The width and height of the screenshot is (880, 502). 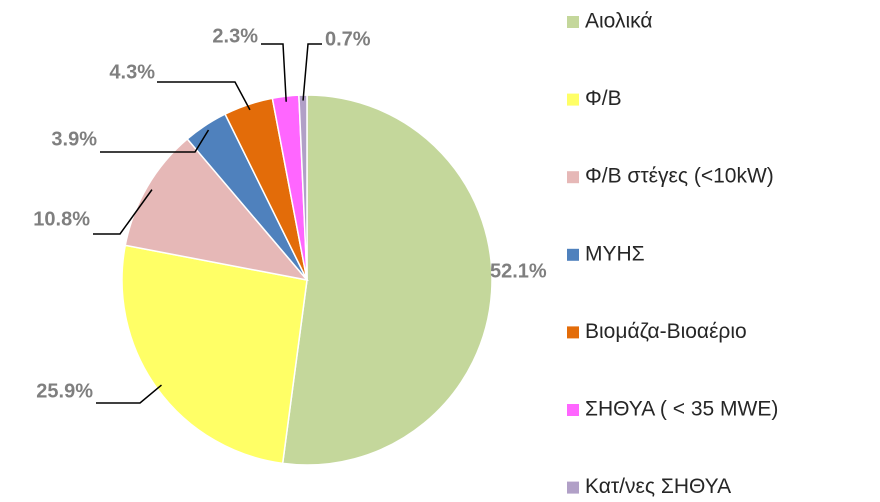 What do you see at coordinates (61, 219) in the screenshot?
I see `data-label: 10.8%` at bounding box center [61, 219].